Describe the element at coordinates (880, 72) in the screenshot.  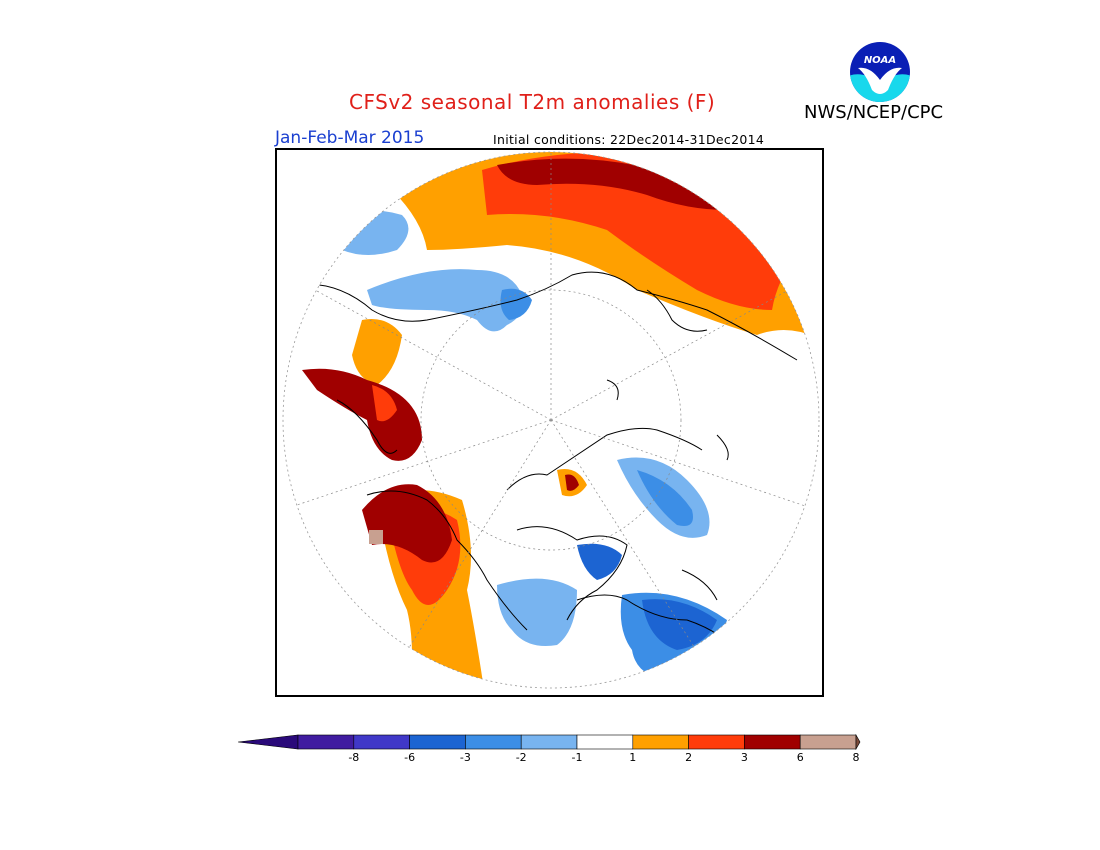
I see `noaa-logo-icon: NOAA` at that location.